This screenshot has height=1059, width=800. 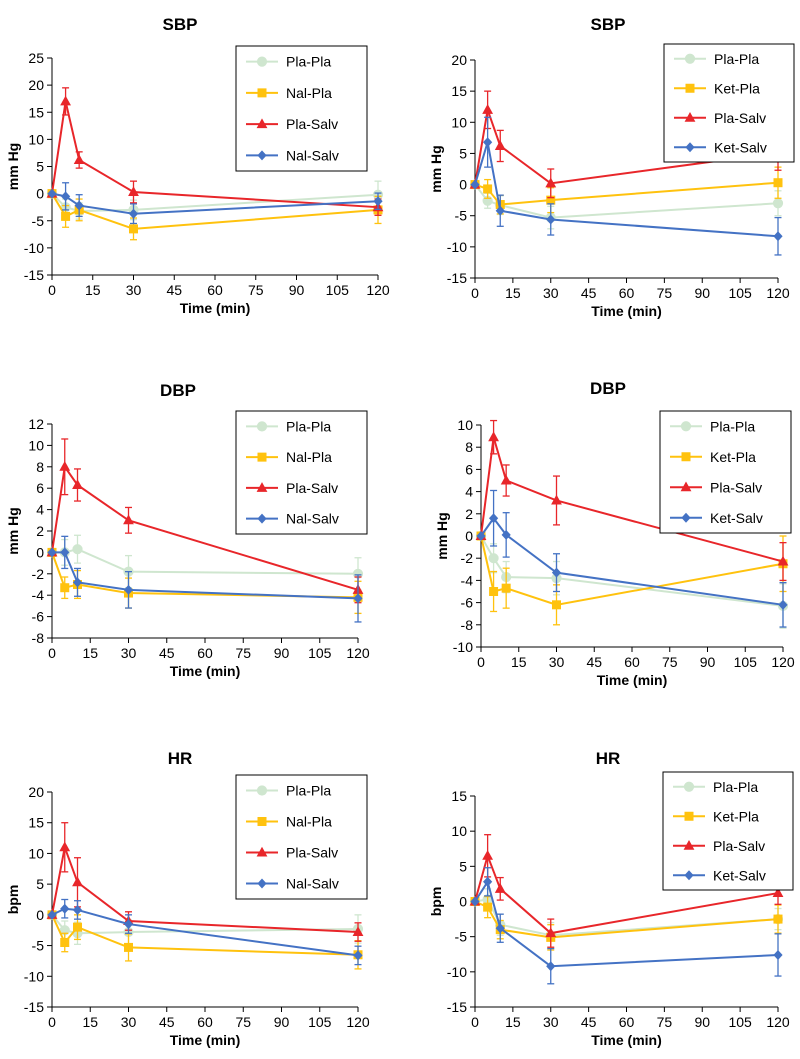 I want to click on y-tick-label: 6, so click(x=469, y=469).